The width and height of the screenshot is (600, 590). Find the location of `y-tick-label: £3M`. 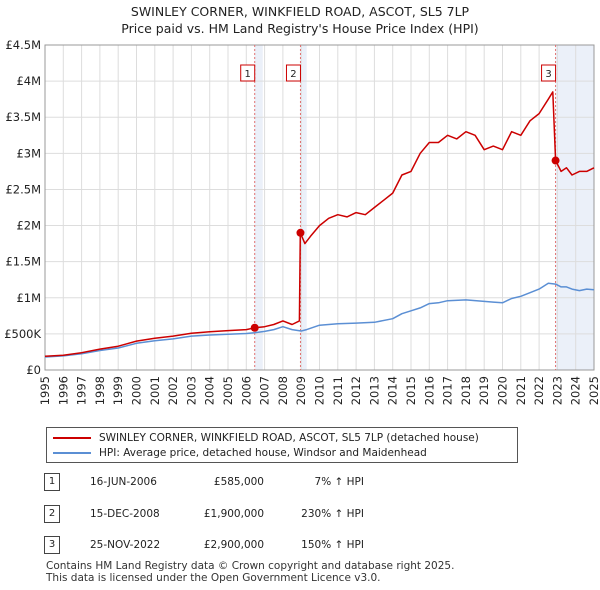

y-tick-label: £3M is located at coordinates (28, 153).